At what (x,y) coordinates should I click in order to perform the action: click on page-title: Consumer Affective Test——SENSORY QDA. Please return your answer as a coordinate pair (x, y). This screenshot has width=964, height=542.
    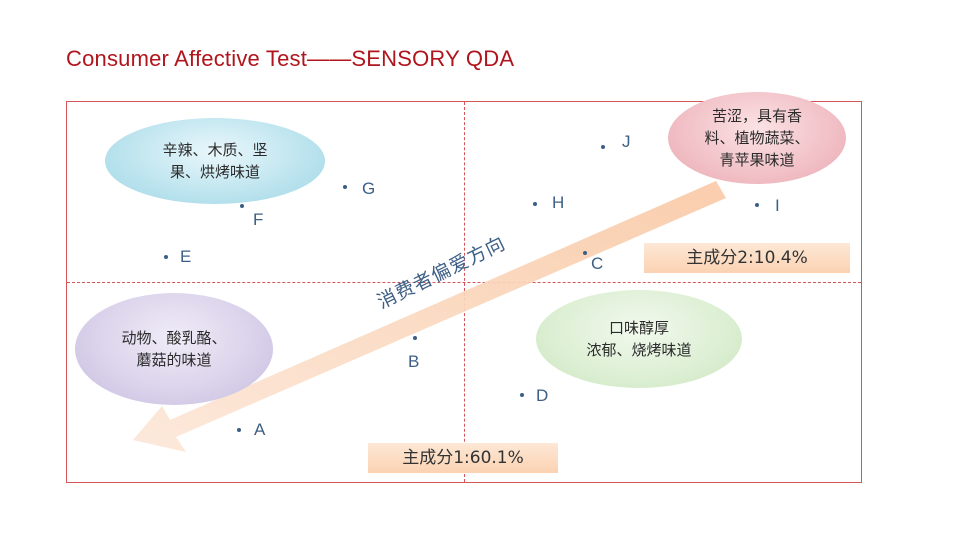
    Looking at the image, I should click on (290, 58).